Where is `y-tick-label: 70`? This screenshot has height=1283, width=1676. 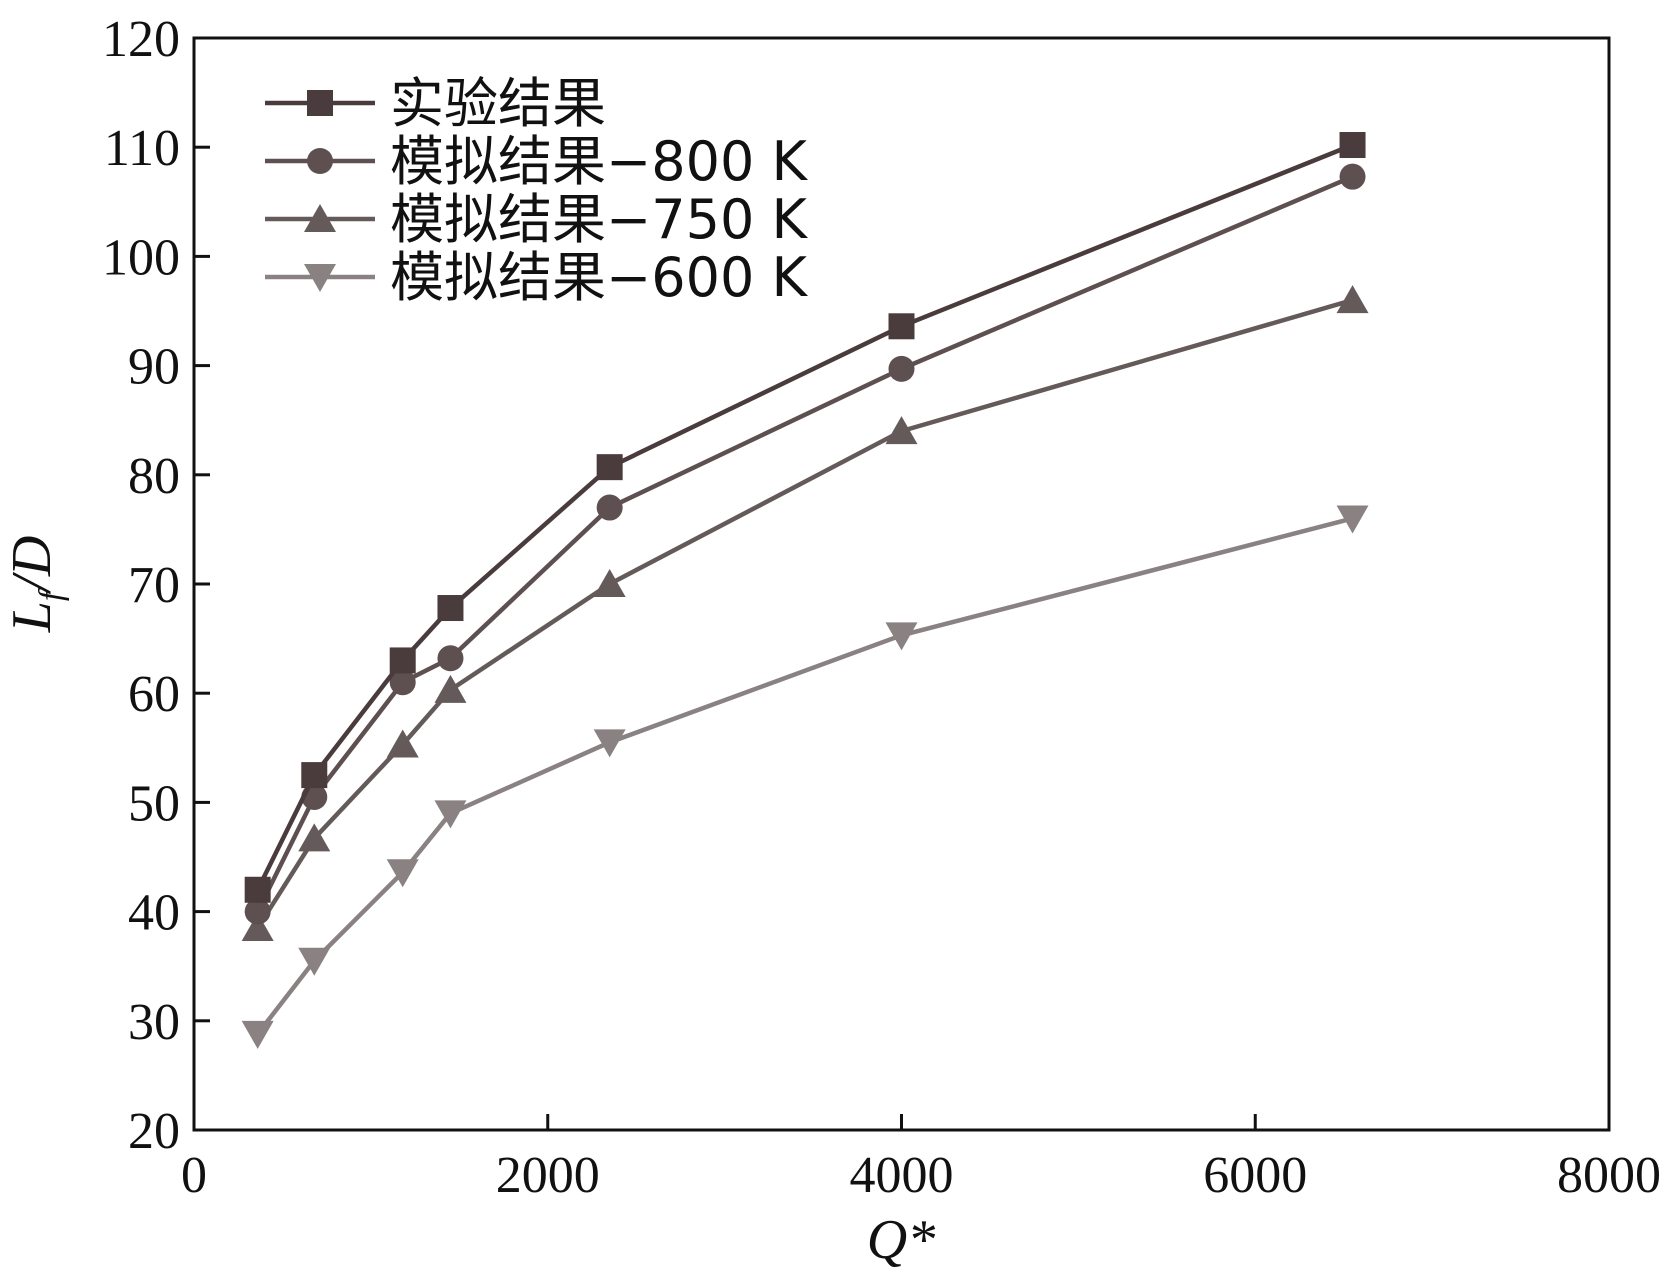 y-tick-label: 70 is located at coordinates (154, 585).